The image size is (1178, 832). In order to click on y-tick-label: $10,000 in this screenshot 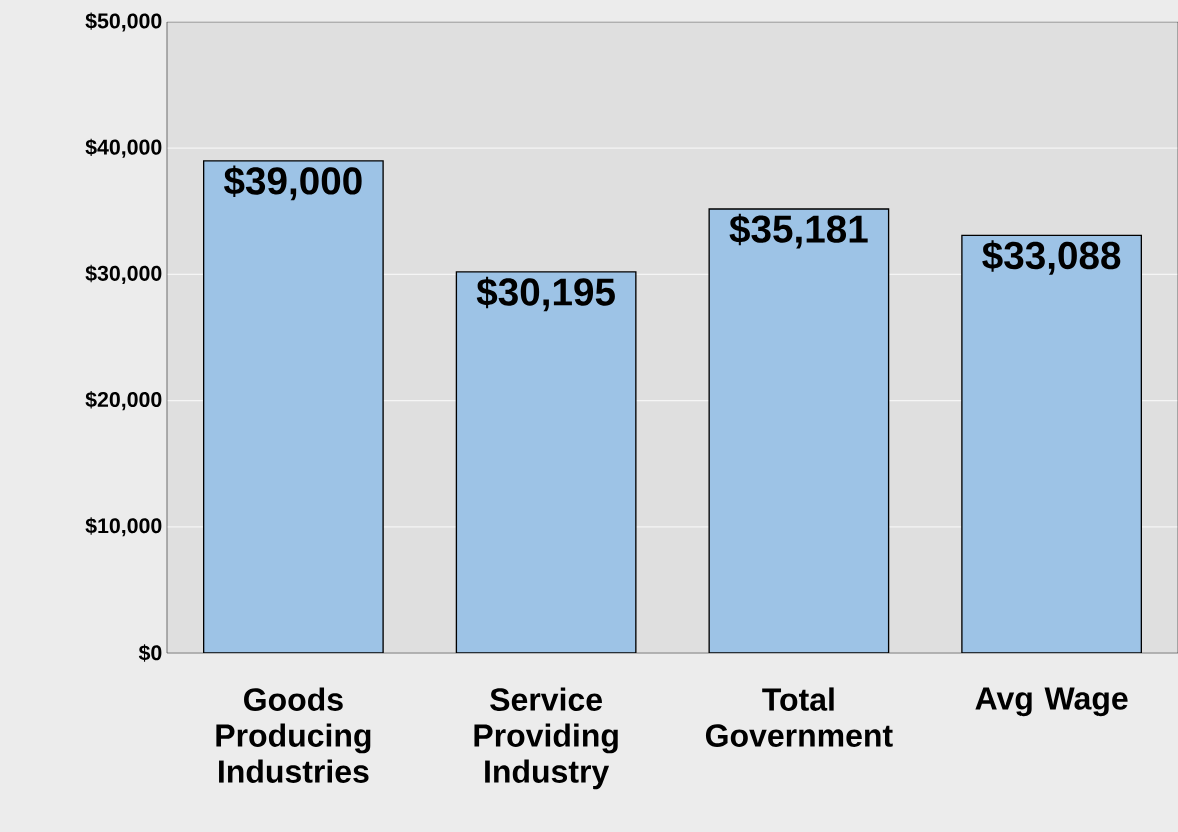, I will do `click(123, 527)`.